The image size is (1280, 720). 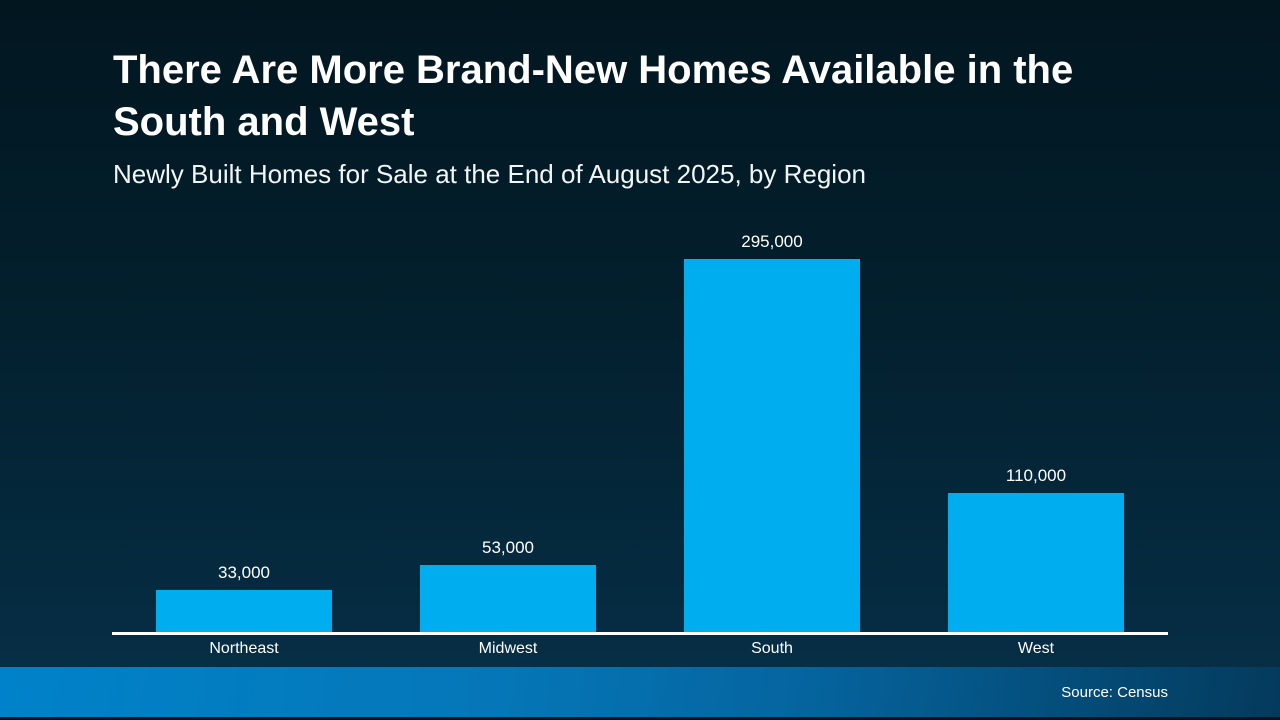 I want to click on x-axis-category-labels: Northeast Midwest South West, so click(x=640, y=649).